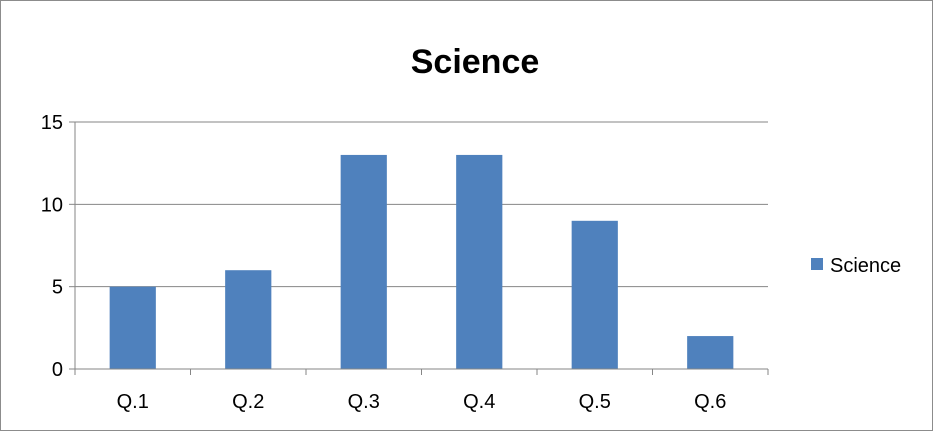 This screenshot has height=435, width=933. What do you see at coordinates (364, 402) in the screenshot?
I see `x-tick-label: Q.3` at bounding box center [364, 402].